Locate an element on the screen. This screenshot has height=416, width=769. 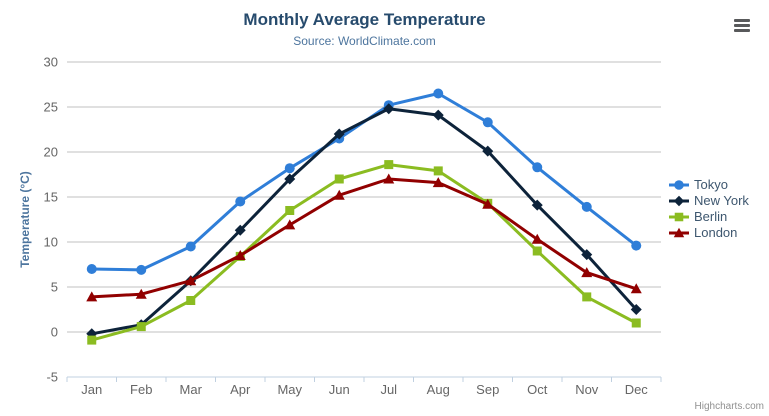
y-axis-tick-label: 10 is located at coordinates (51, 242).